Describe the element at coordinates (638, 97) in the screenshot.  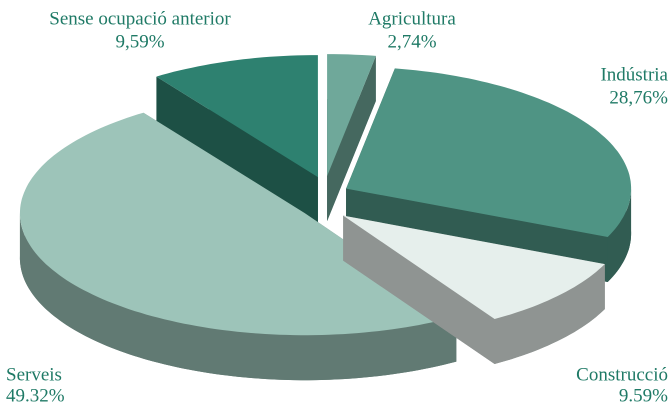
I see `value-label: 28,76%` at that location.